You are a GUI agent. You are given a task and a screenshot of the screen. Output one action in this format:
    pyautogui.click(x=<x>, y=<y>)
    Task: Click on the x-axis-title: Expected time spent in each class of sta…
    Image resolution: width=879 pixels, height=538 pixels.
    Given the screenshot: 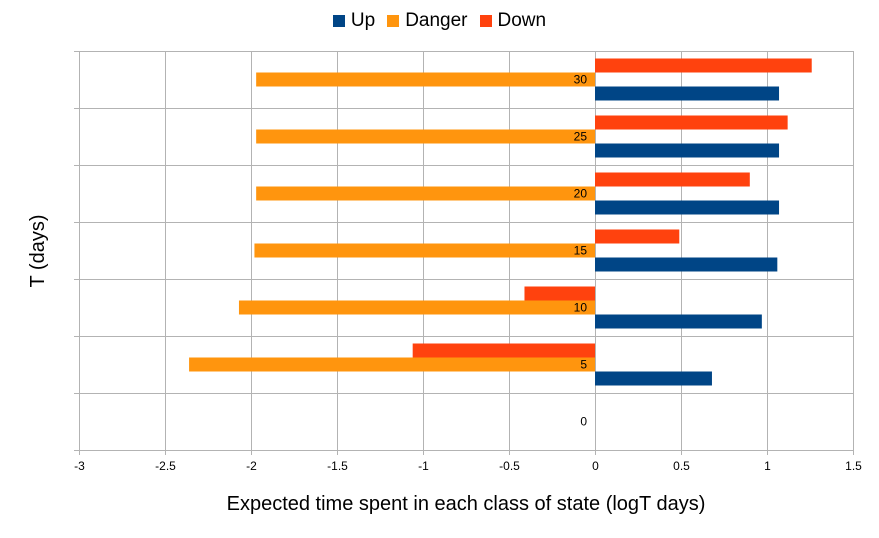 What is the action you would take?
    pyautogui.click(x=466, y=504)
    